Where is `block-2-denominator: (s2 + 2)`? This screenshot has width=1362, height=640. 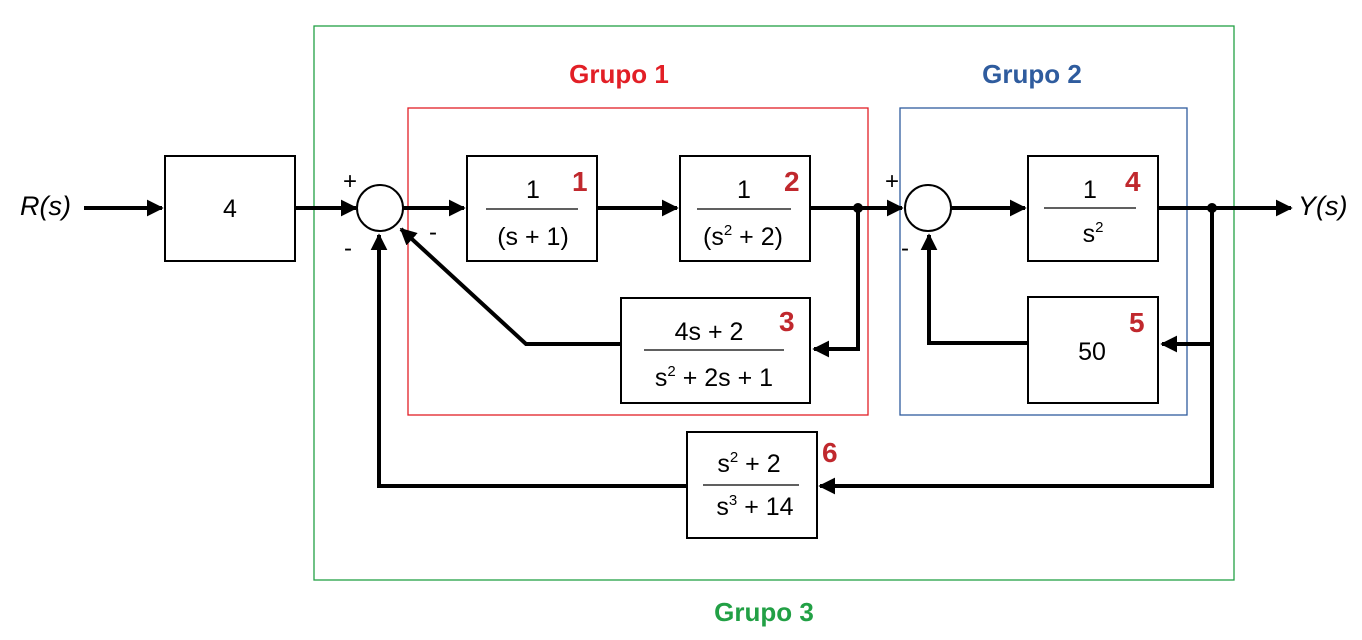 block-2-denominator: (s2 + 2) is located at coordinates (743, 236).